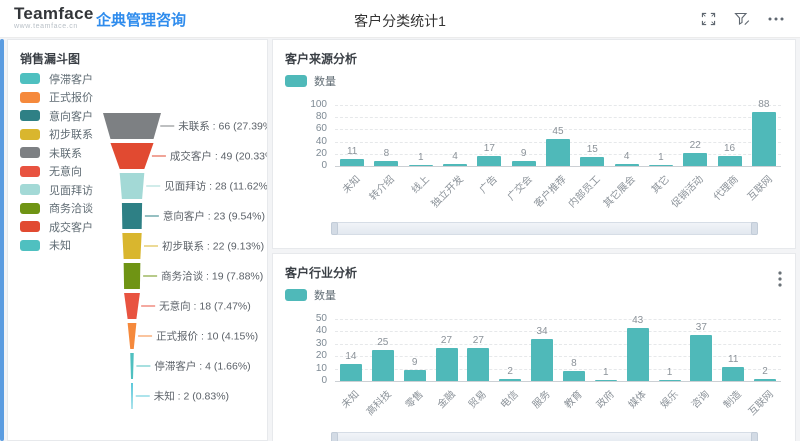  Describe the element at coordinates (541, 400) in the screenshot. I see `x-axis-label: 服务` at that location.